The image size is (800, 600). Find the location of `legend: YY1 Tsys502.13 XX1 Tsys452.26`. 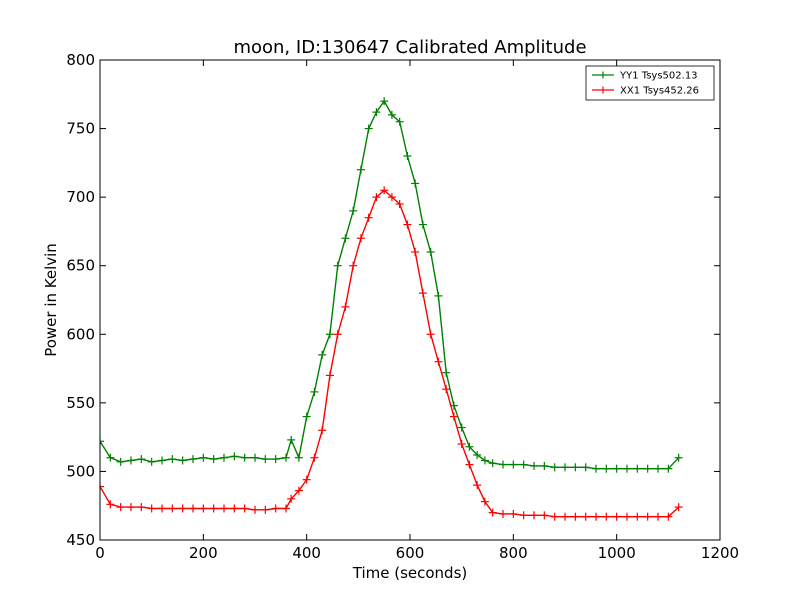

legend: YY1 Tsys502.13 XX1 Tsys452.26 is located at coordinates (650, 83).